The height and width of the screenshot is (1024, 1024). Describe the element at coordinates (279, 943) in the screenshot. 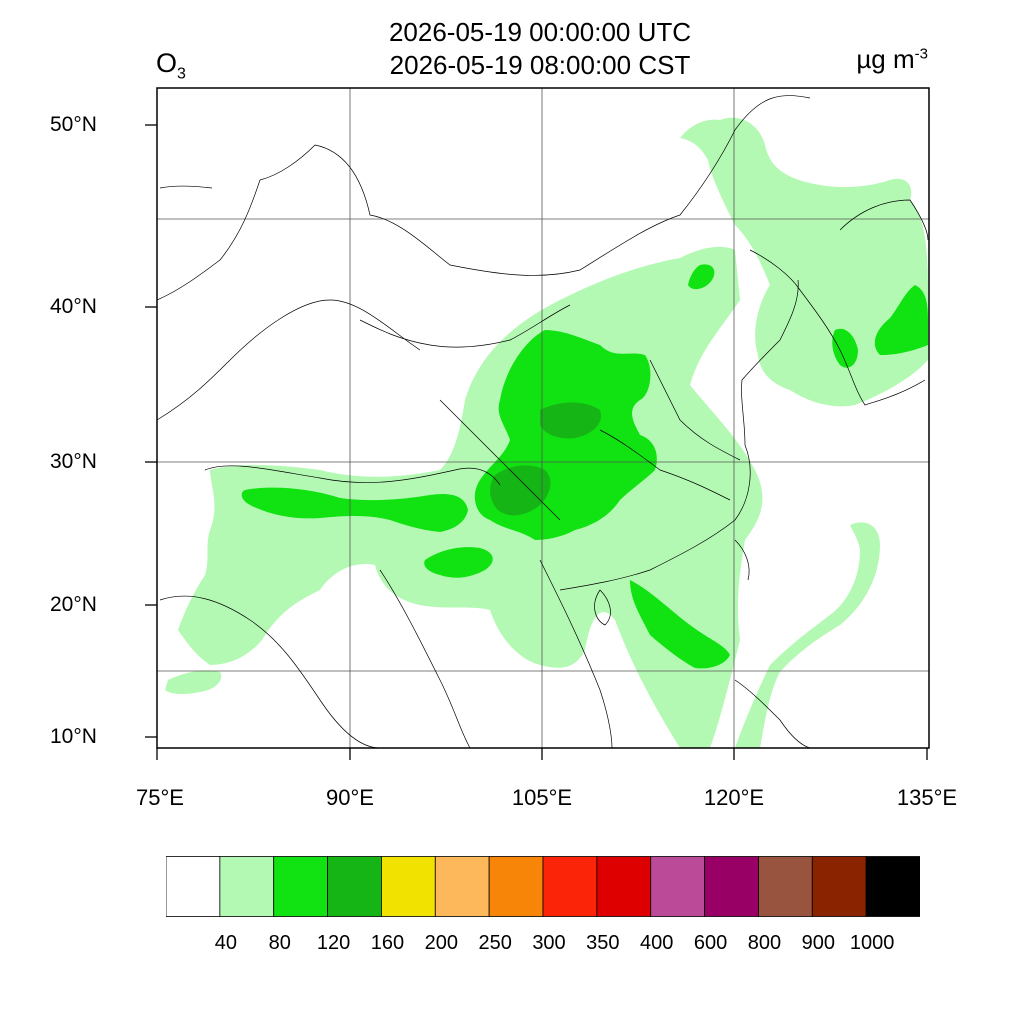

I see `colorbar-label: 80` at that location.